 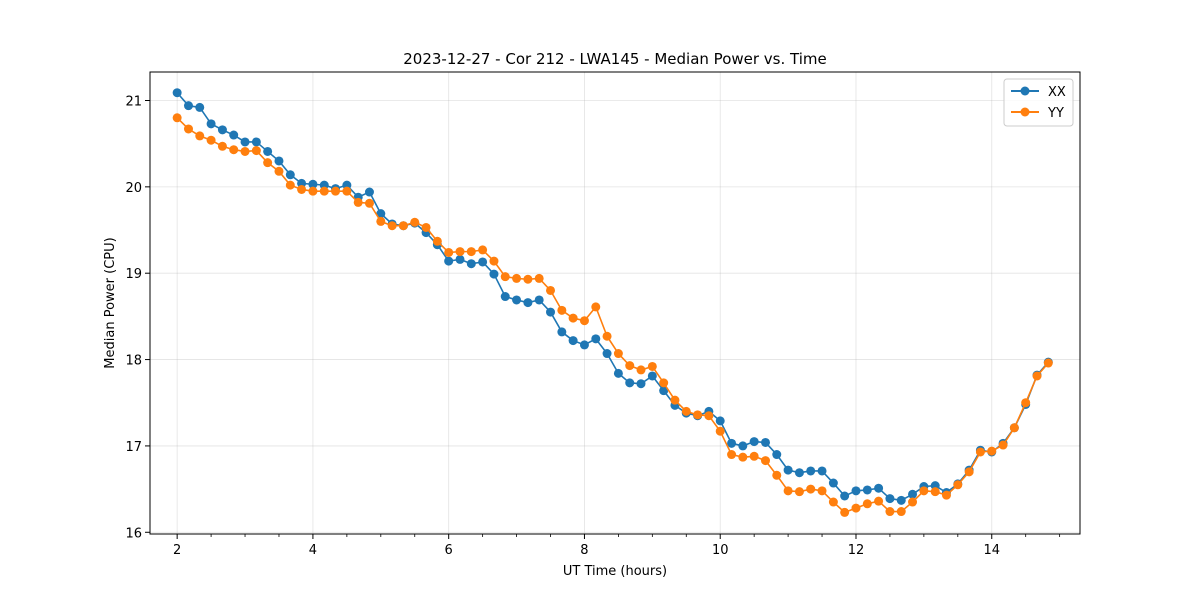 I want to click on x-tick-label: 6, so click(x=449, y=550).